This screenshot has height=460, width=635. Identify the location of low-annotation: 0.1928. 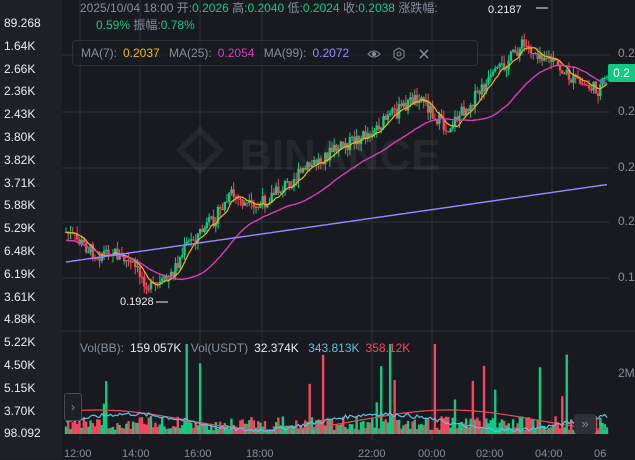
(137, 302).